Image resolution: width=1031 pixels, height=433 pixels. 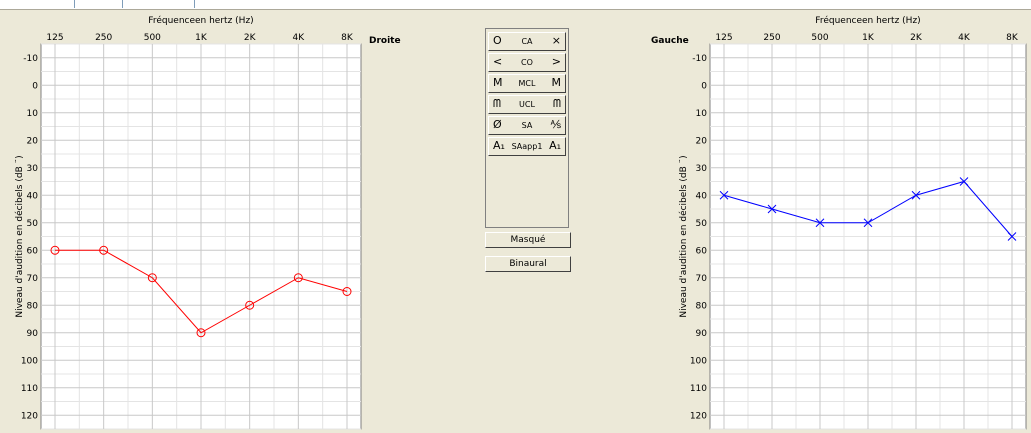 I want to click on symbol-label: UCL, so click(x=527, y=104).